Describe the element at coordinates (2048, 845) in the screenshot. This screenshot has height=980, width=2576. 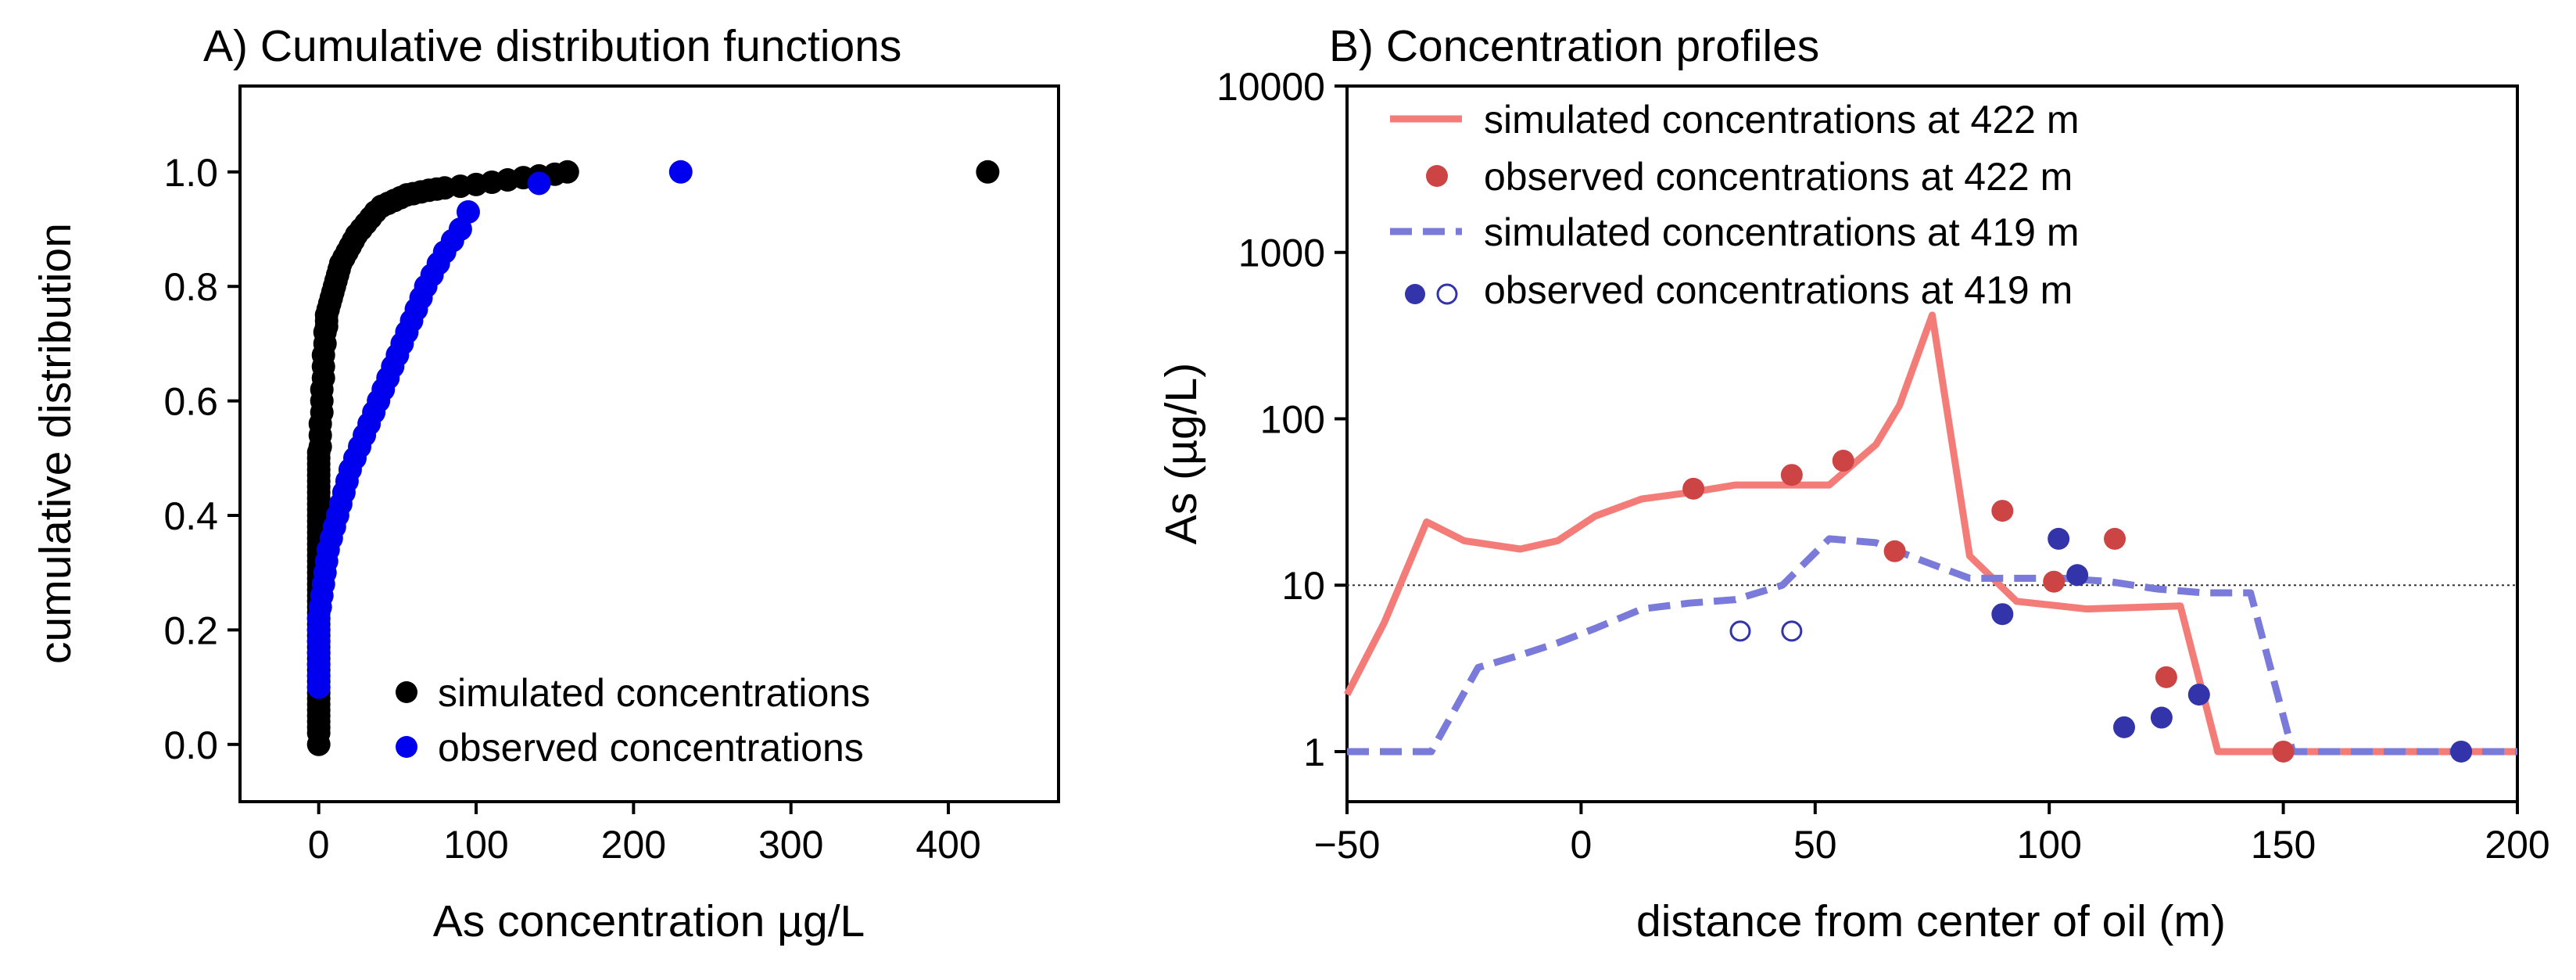
I see `panel-b-x-tick-label: 100` at that location.